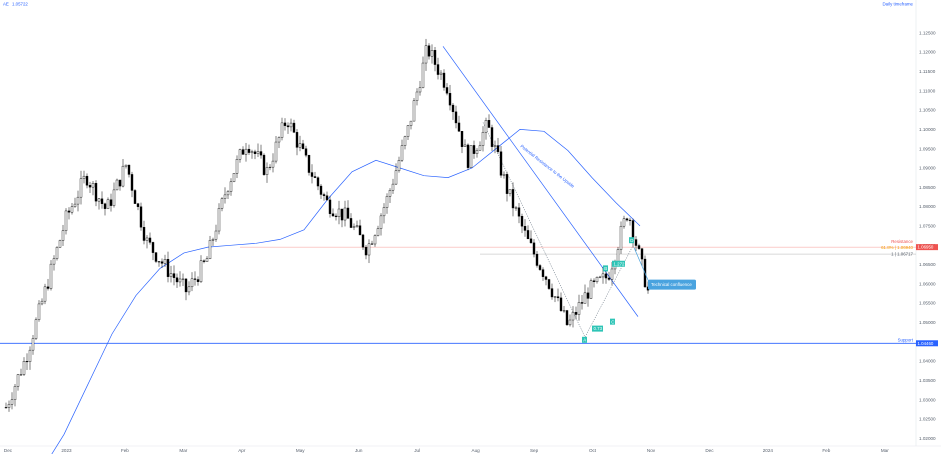 The width and height of the screenshot is (941, 454). I want to click on timeframe-label: Daily timeframe, so click(898, 4).